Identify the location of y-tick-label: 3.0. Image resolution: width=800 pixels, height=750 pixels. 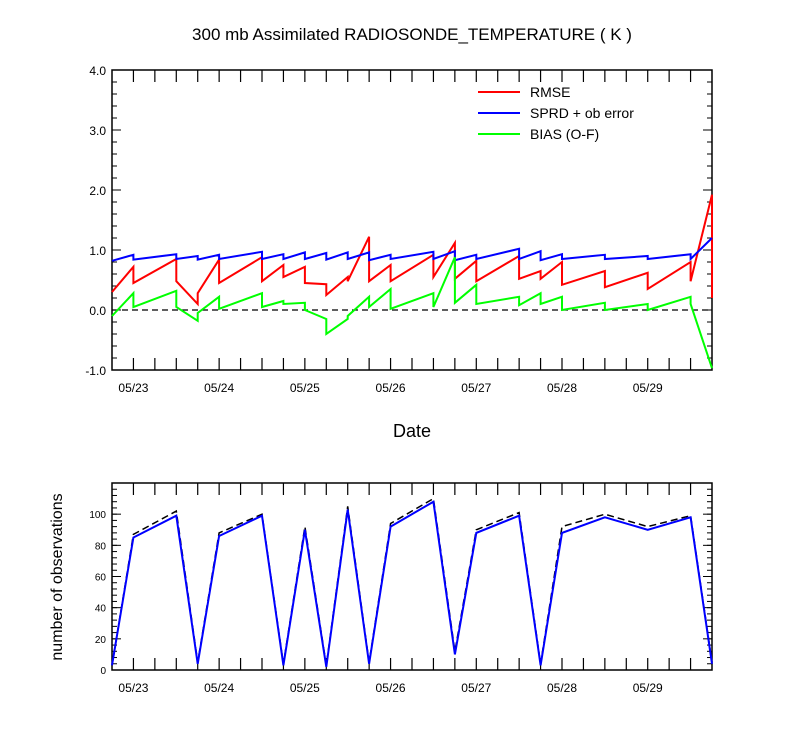
(97, 131).